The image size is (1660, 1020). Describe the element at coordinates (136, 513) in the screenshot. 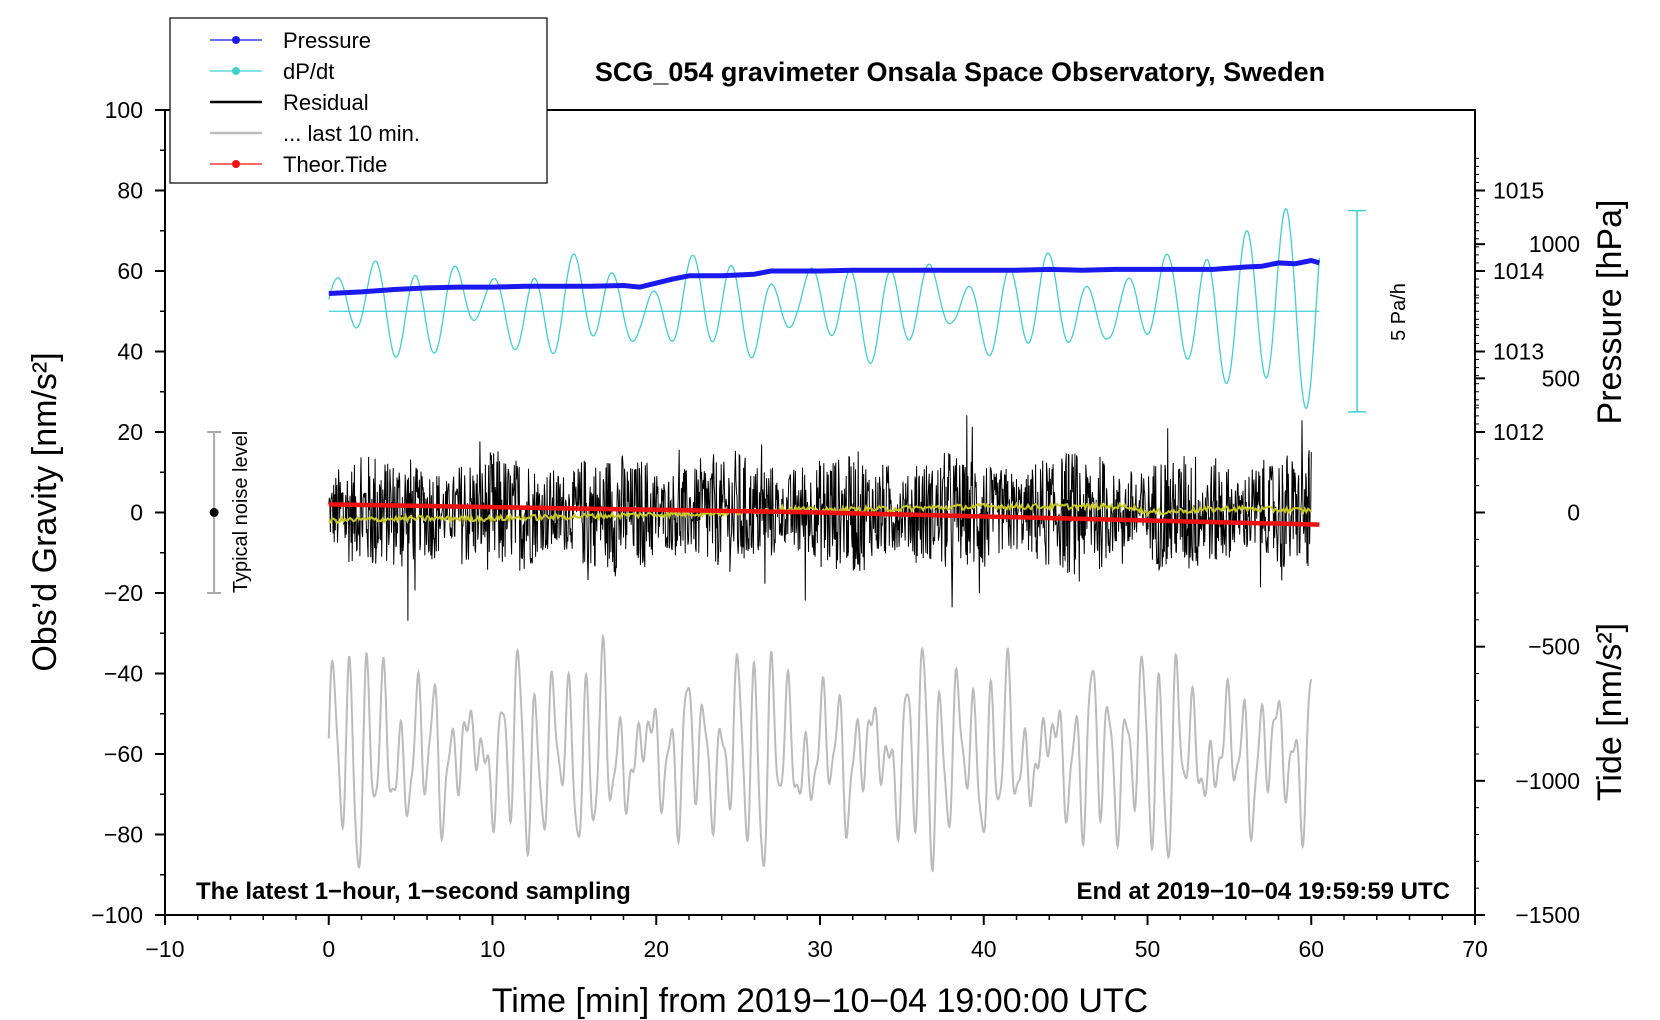

I see `y-tick-label: 0` at that location.